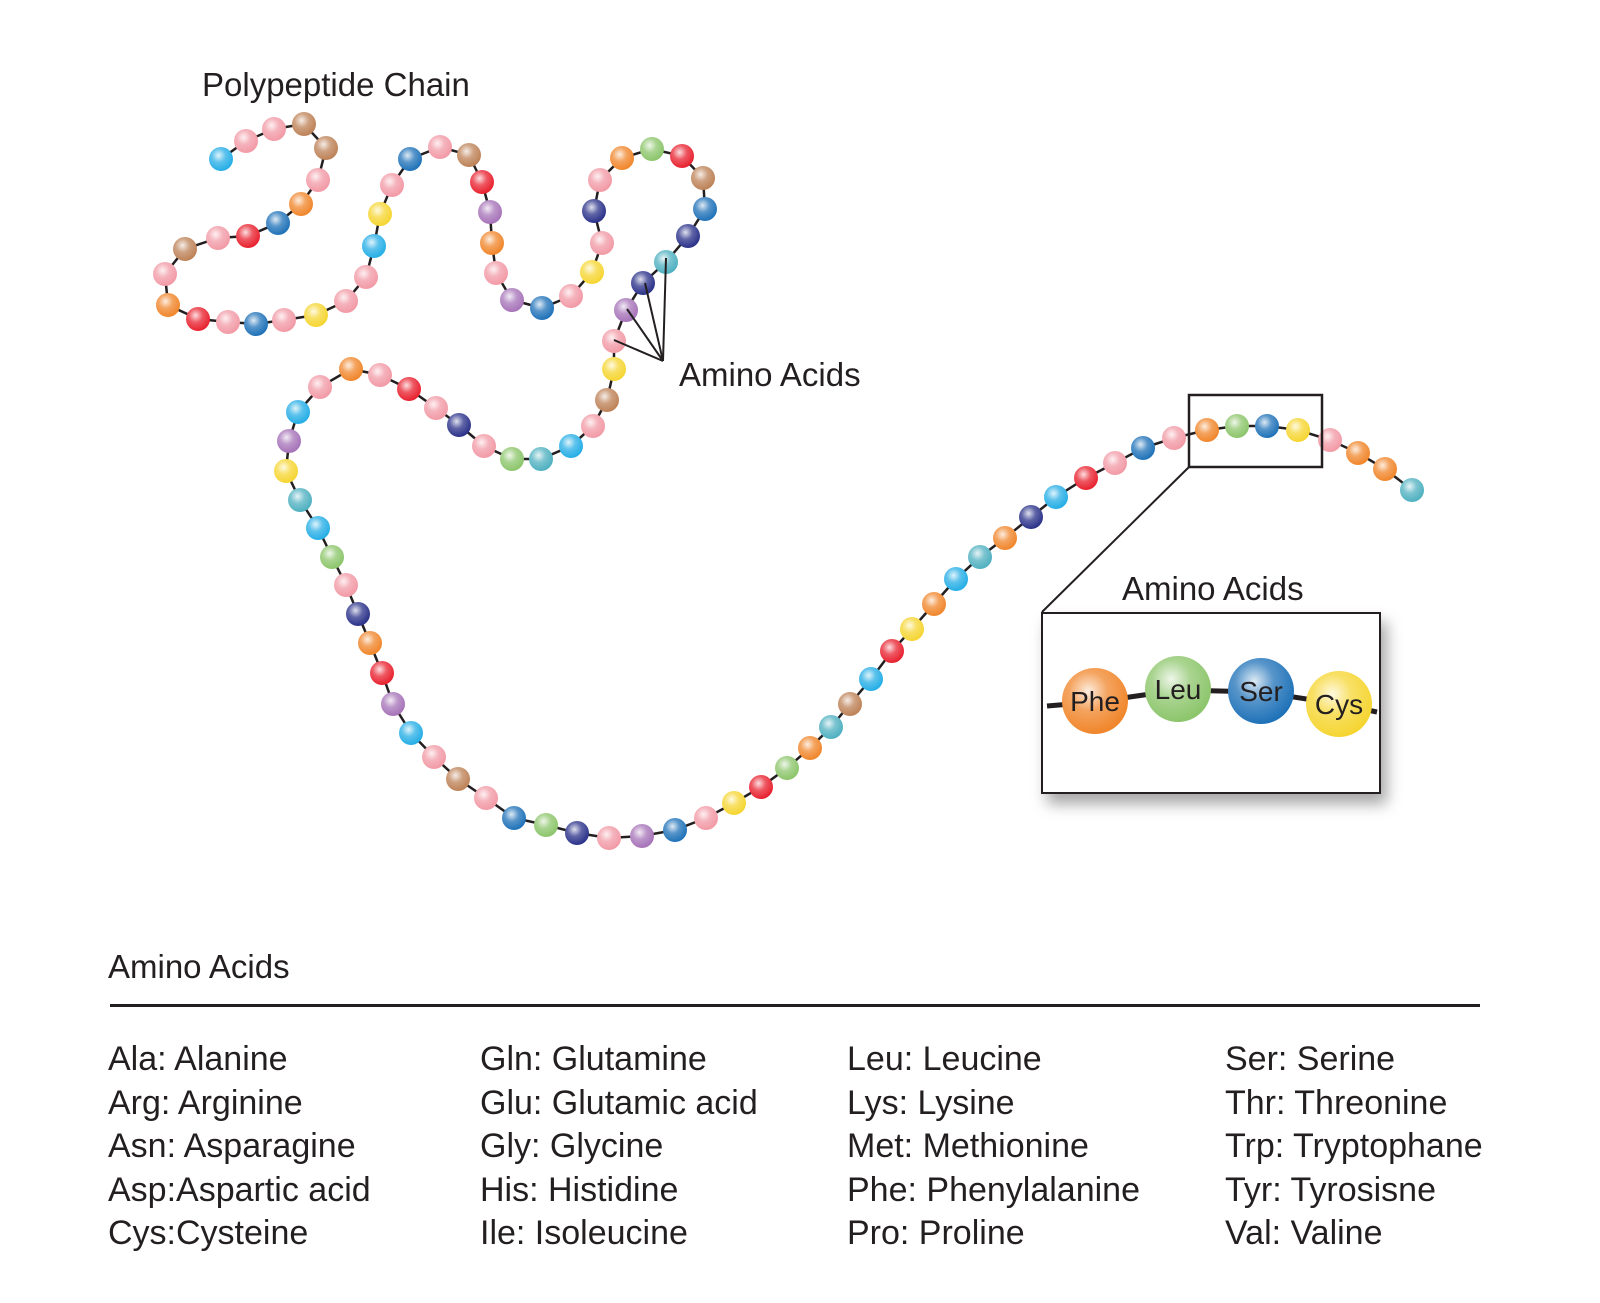  Describe the element at coordinates (931, 1102) in the screenshot. I see `legend-item: Lys: Lysine` at that location.